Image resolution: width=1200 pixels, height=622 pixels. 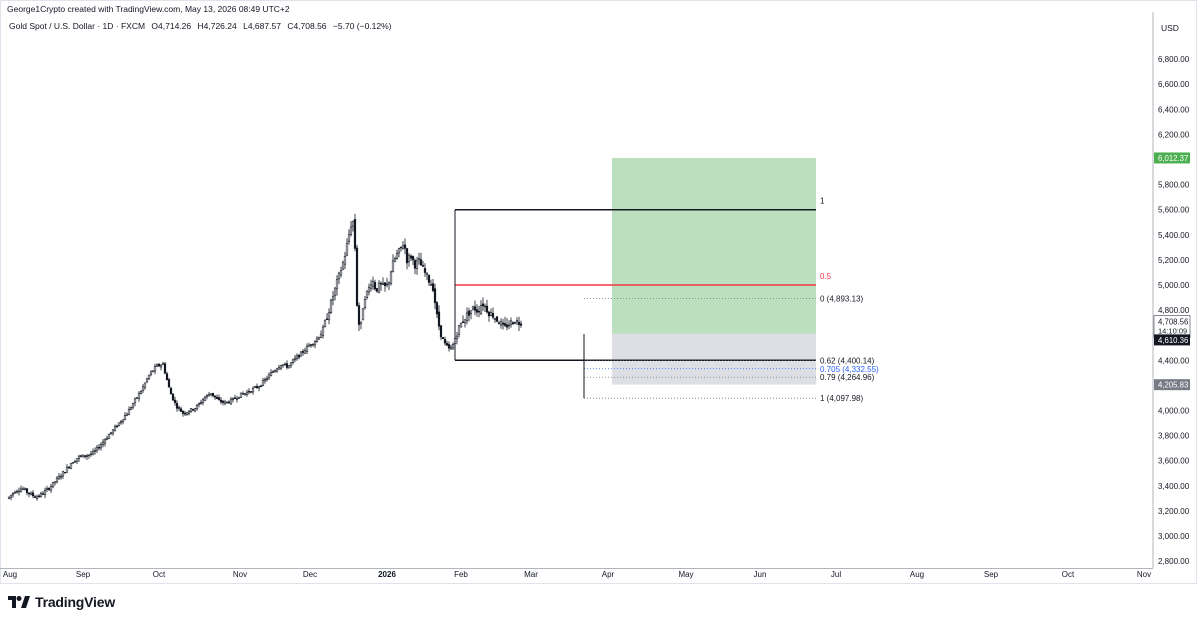 What do you see at coordinates (1174, 109) in the screenshot?
I see `price-tick-label: 6,400.00` at bounding box center [1174, 109].